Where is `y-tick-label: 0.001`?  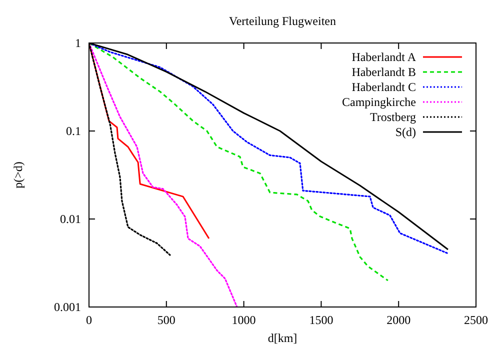 y-tick-label: 0.001 is located at coordinates (67, 307).